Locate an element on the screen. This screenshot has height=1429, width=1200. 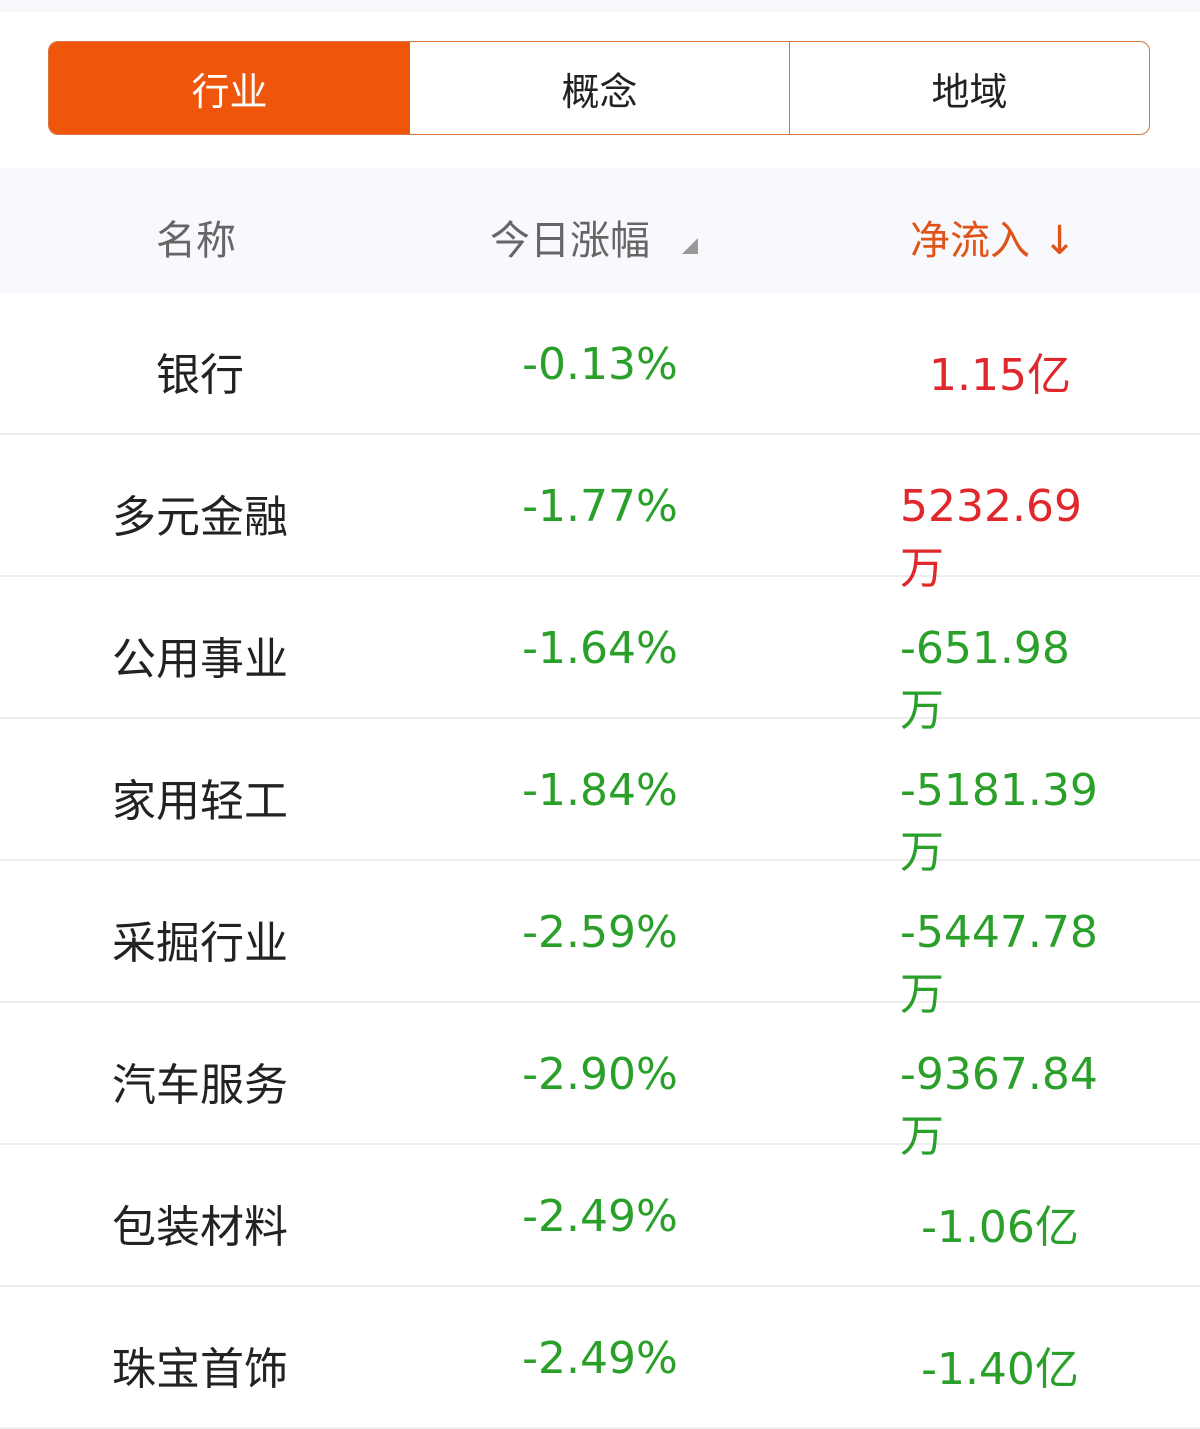
tab-region: 地域 is located at coordinates (969, 91).